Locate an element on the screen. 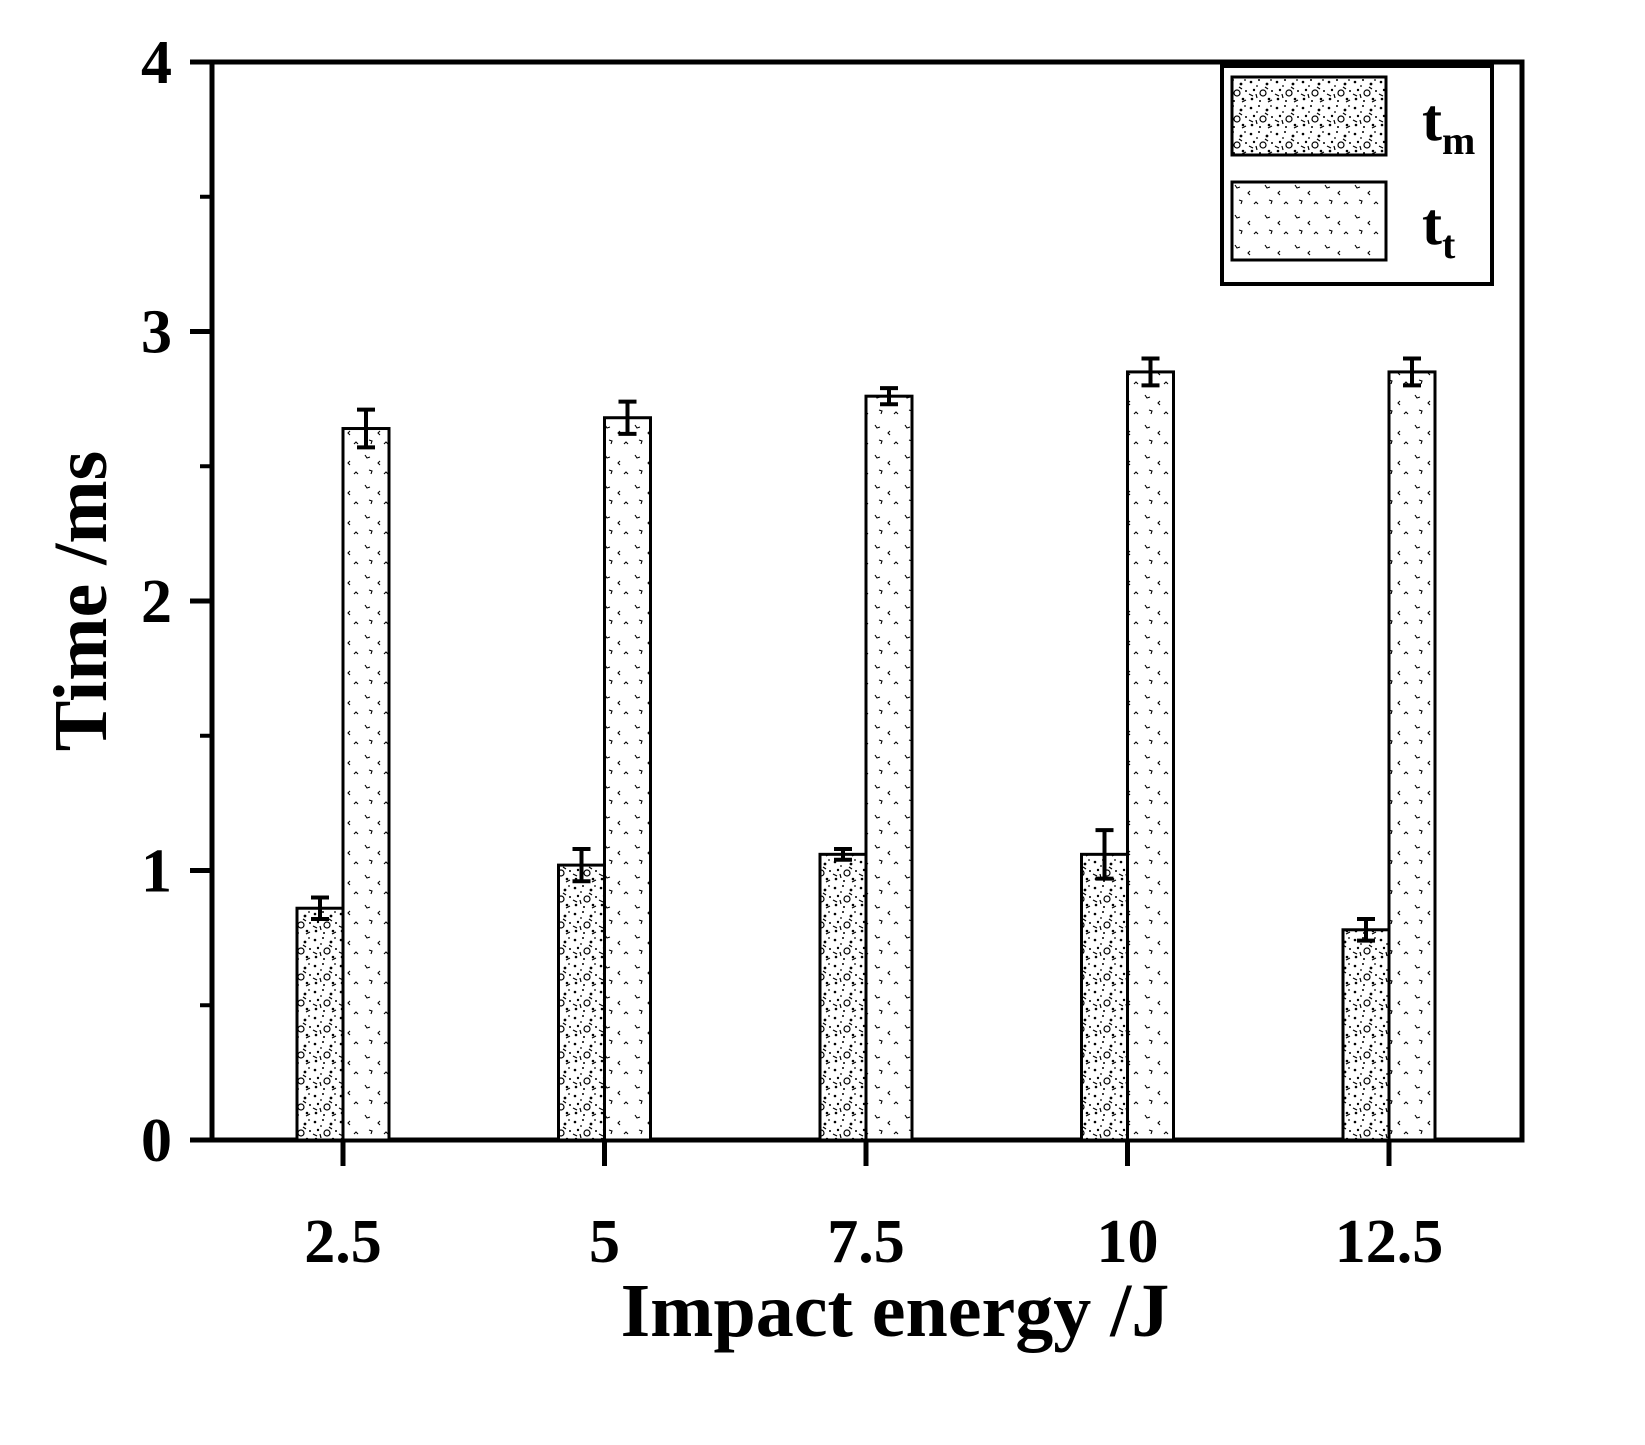 This screenshot has height=1445, width=1645. x-axis: 2.5 5 7.5 10 12.5 is located at coordinates (873, 1208).